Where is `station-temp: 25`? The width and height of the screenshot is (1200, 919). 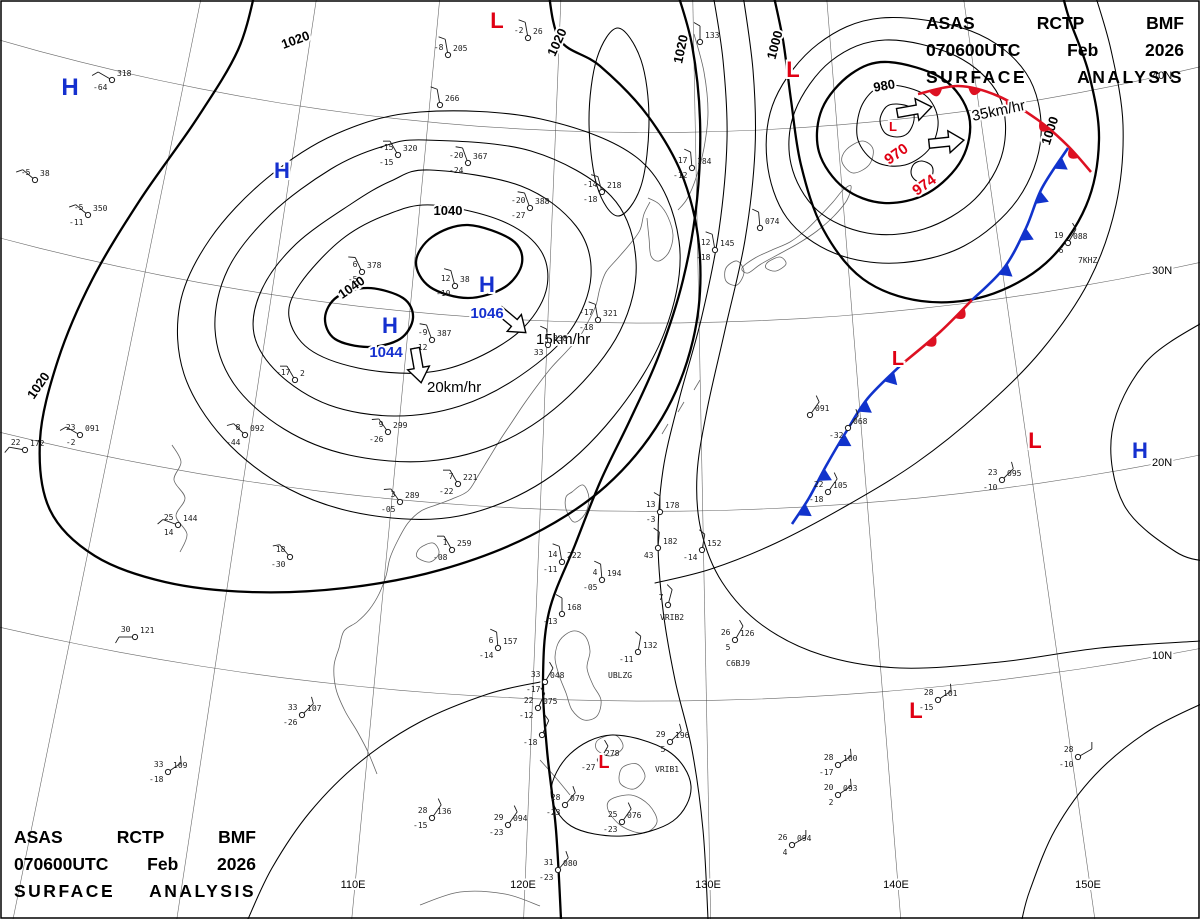 station-temp: 25 is located at coordinates (613, 814).